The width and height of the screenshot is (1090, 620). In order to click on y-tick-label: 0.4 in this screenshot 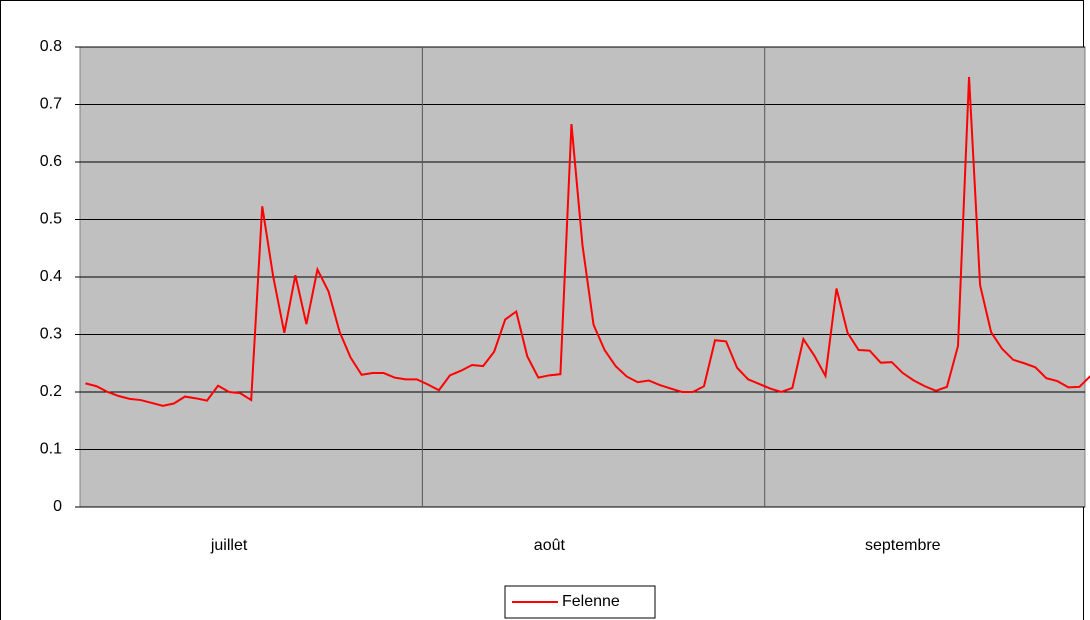, I will do `click(51, 276)`.